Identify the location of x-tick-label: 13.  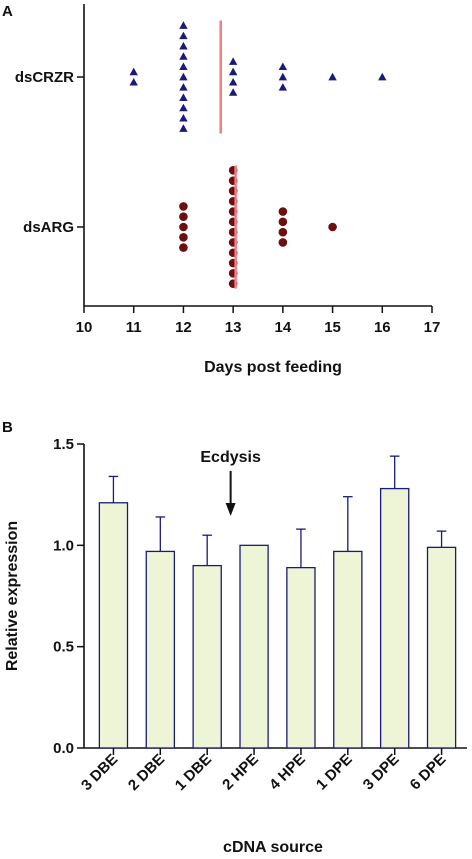
(233, 327).